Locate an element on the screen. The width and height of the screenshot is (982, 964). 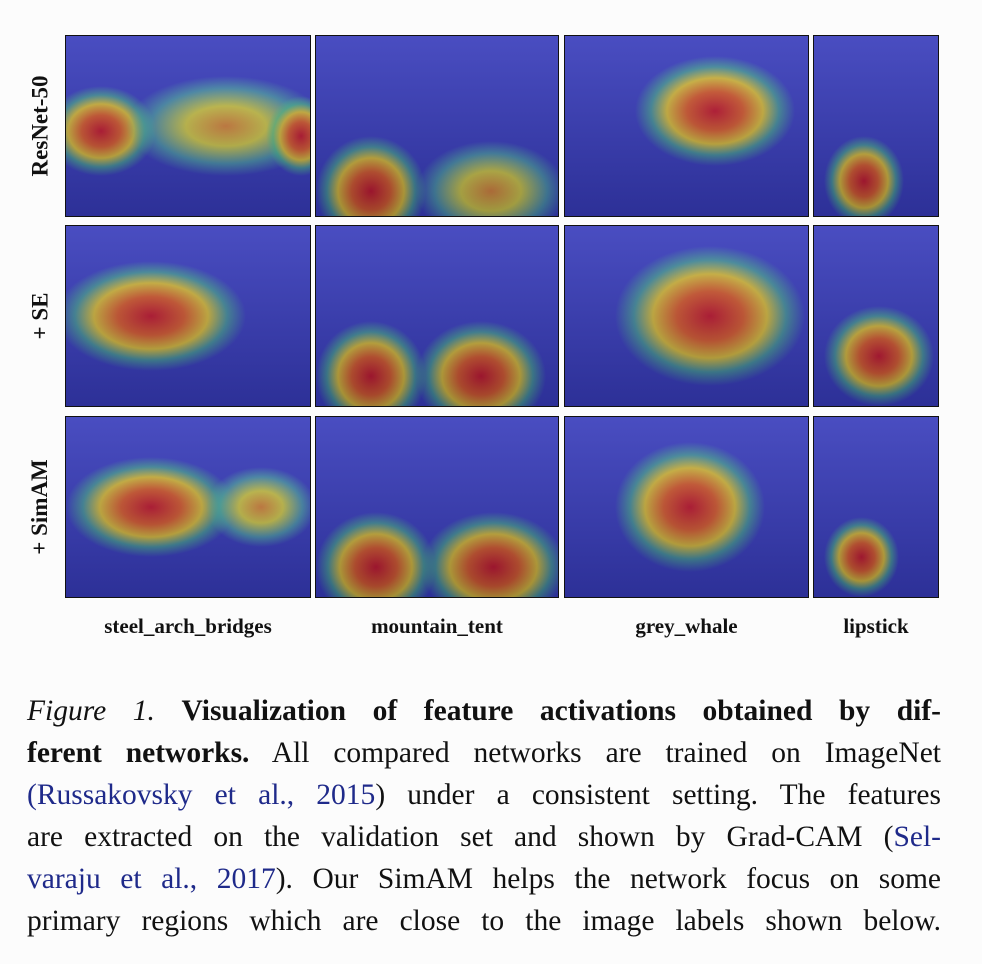
heatmap-simam-whale is located at coordinates (686, 507).